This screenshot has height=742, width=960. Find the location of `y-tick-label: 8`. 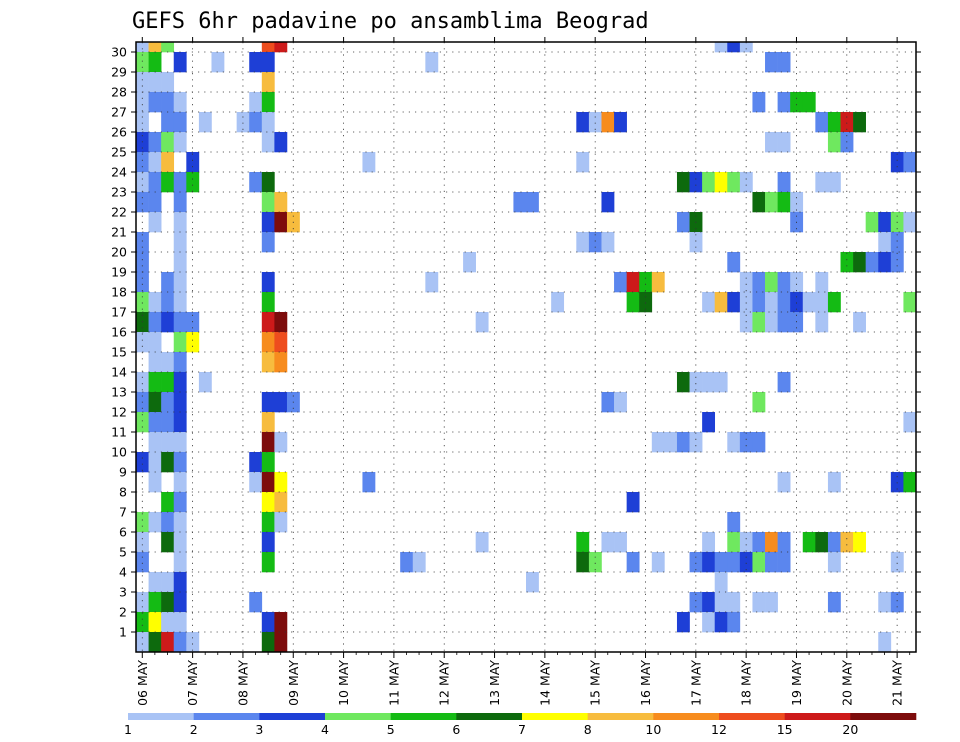

y-tick-label: 8 is located at coordinates (123, 492).